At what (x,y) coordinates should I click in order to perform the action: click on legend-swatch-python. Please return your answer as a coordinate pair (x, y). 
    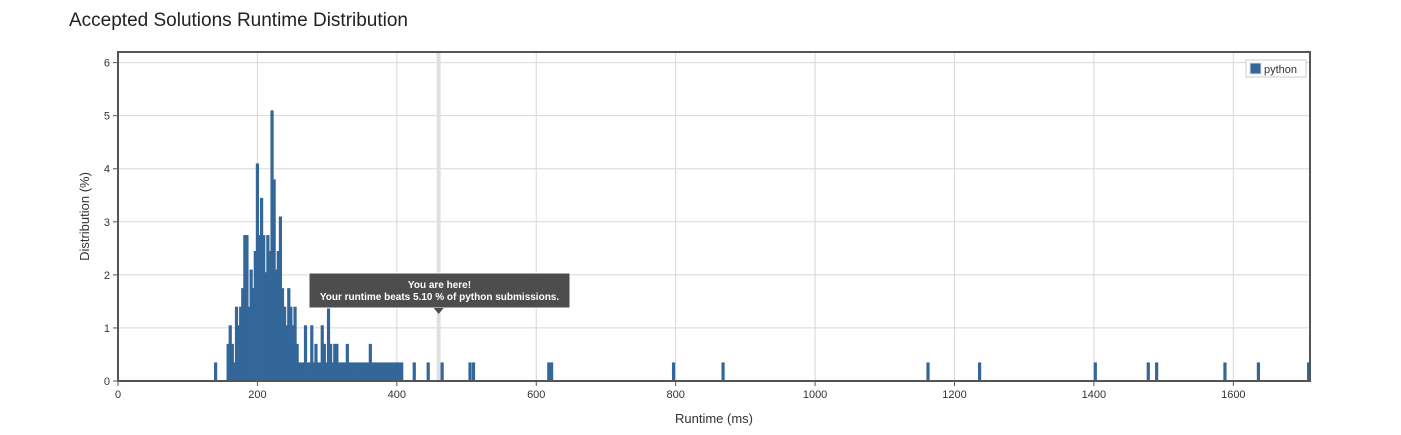
    Looking at the image, I should click on (1255, 68).